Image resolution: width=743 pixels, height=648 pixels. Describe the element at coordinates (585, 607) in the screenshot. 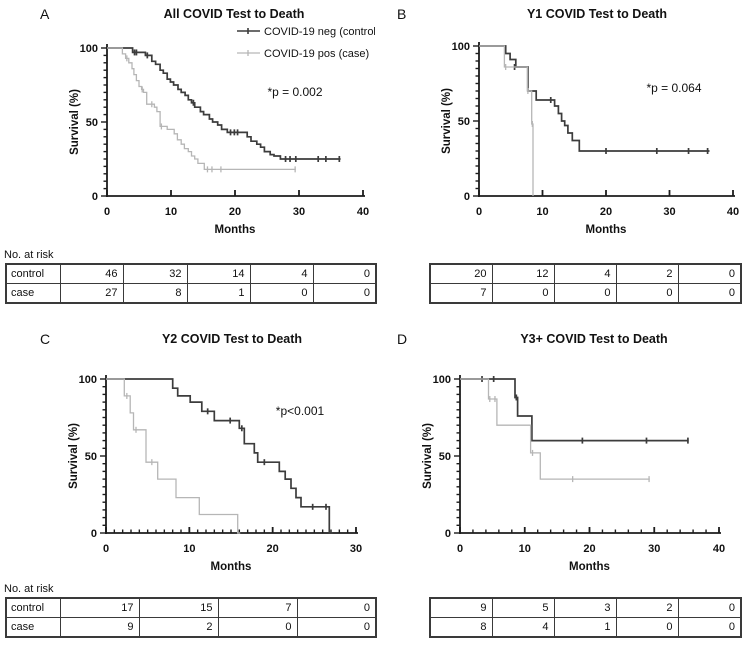

I see `risk-count-cell: 3` at that location.